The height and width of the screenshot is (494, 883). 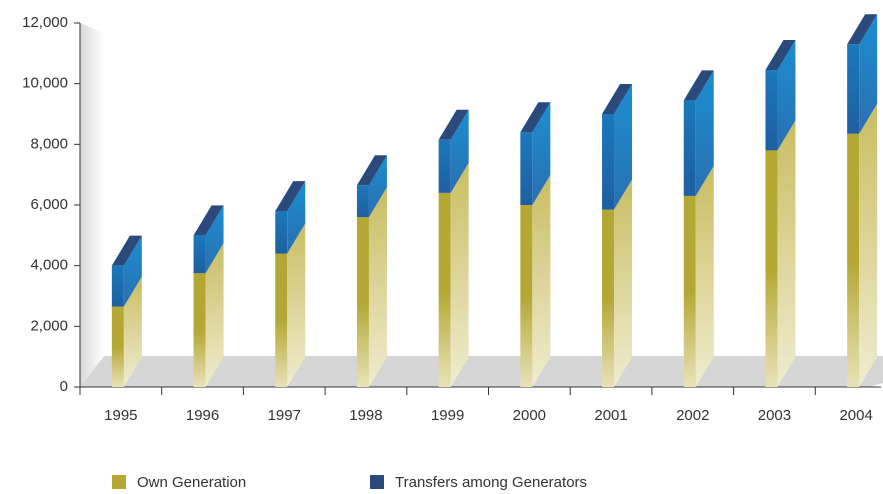 What do you see at coordinates (202, 415) in the screenshot?
I see `x-tick-label: 1996` at bounding box center [202, 415].